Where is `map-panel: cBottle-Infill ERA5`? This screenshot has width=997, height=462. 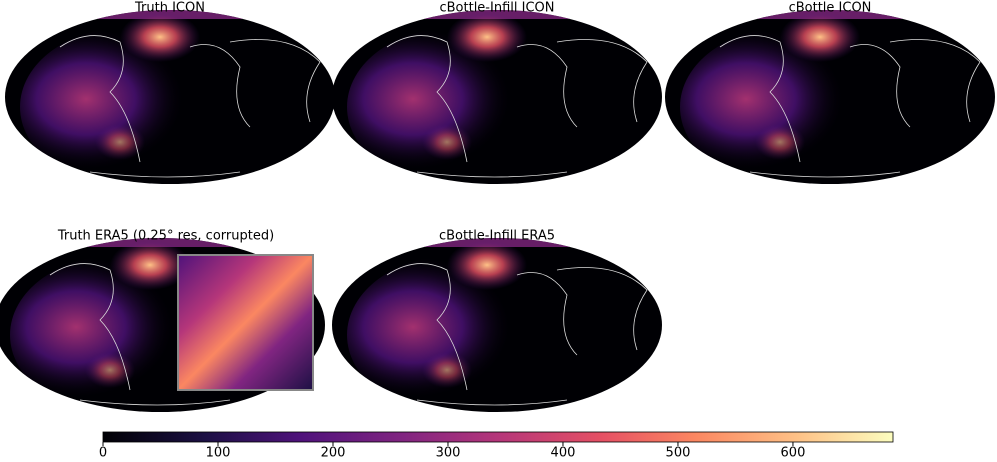
map-panel: cBottle-Infill ERA5 is located at coordinates (497, 320).